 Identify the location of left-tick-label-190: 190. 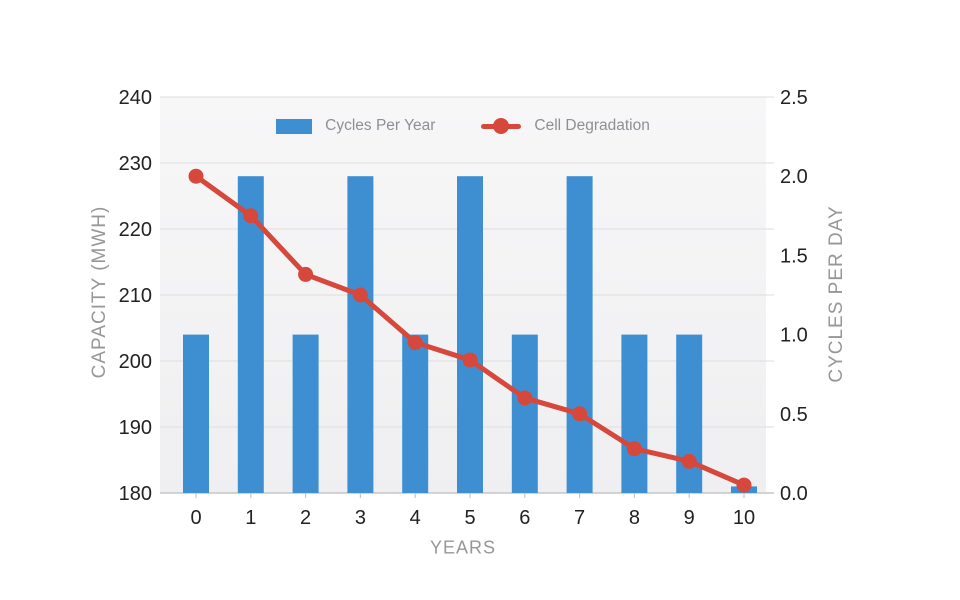
(135, 428).